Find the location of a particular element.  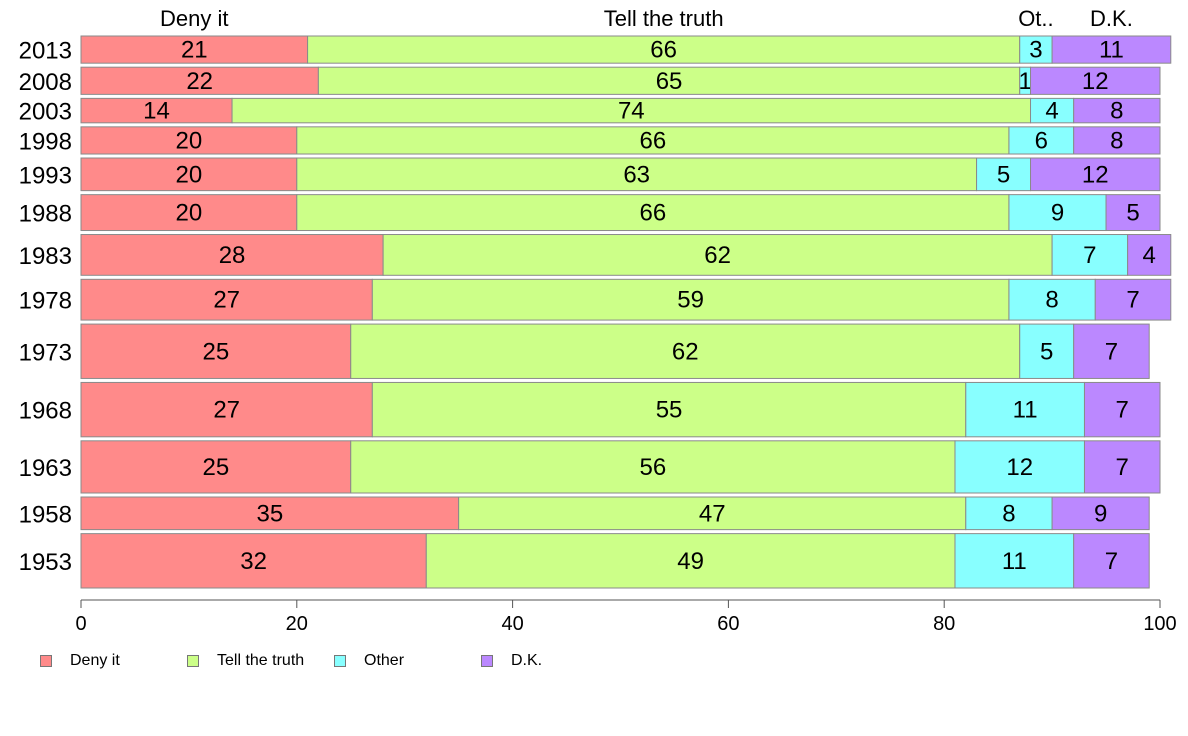

data-label-1963-1: 56 is located at coordinates (653, 467).